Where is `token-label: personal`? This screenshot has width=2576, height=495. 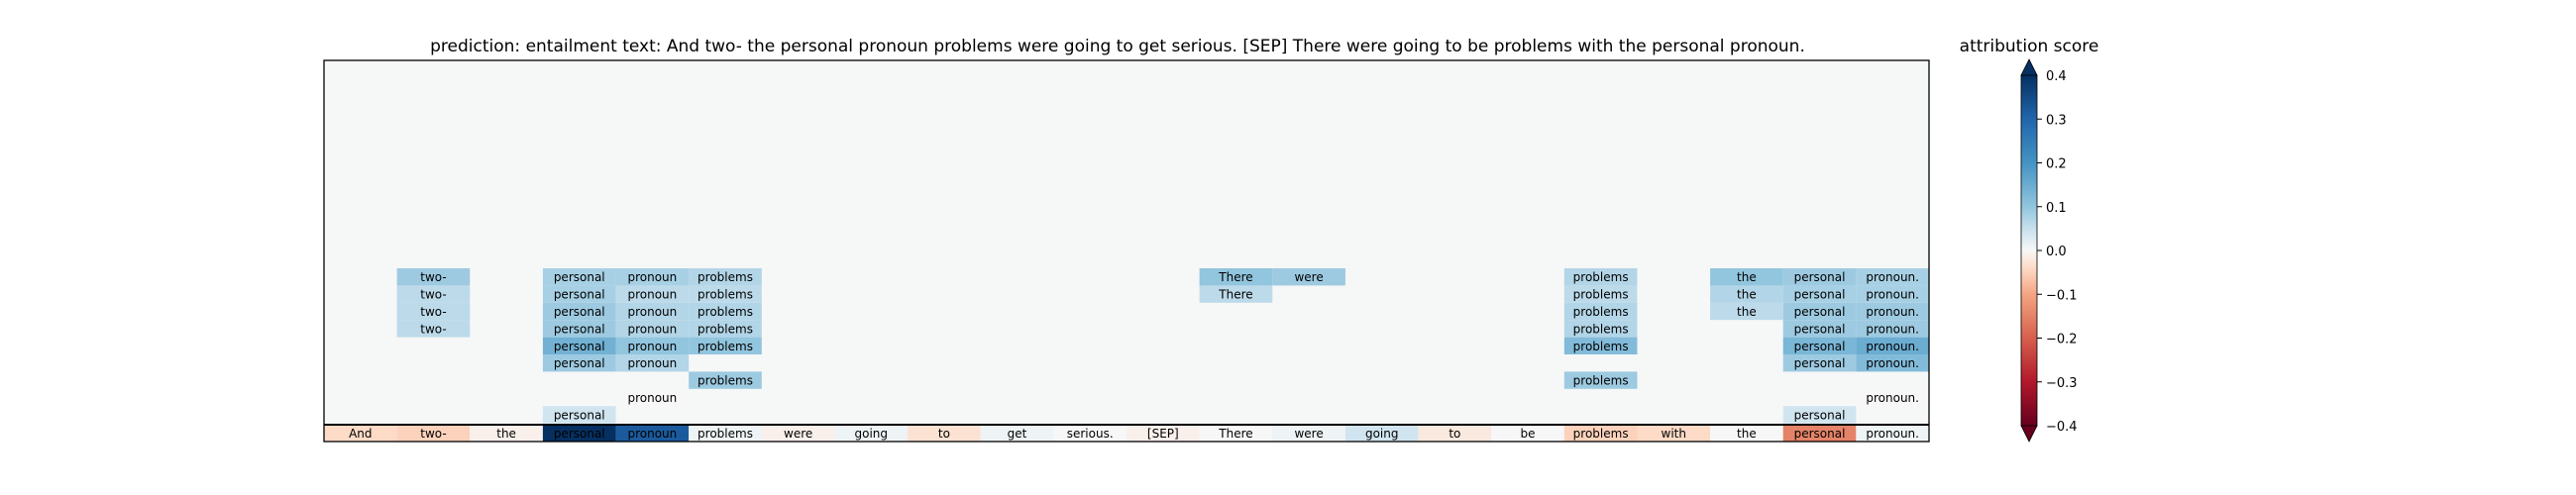 token-label: personal is located at coordinates (579, 434).